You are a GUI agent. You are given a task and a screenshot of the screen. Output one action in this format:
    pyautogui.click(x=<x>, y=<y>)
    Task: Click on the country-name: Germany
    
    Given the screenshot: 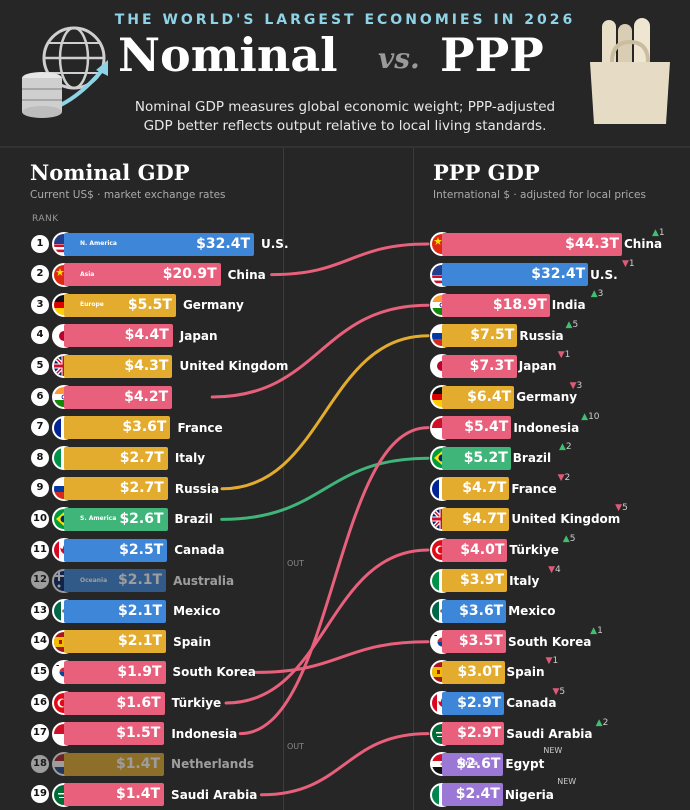 What is the action you would take?
    pyautogui.click(x=213, y=305)
    